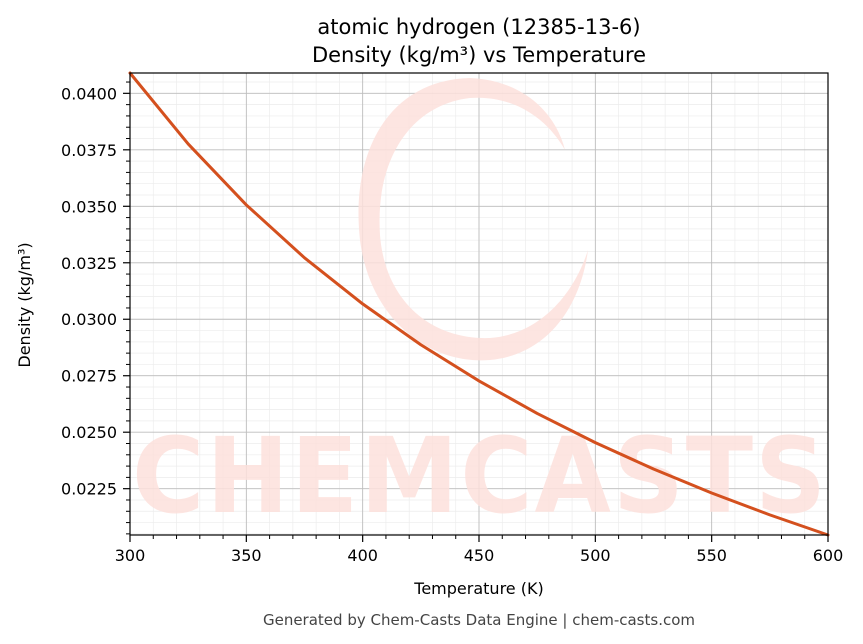 The image size is (863, 644). What do you see at coordinates (479, 555) in the screenshot?
I see `x-tick-label: 450` at bounding box center [479, 555].